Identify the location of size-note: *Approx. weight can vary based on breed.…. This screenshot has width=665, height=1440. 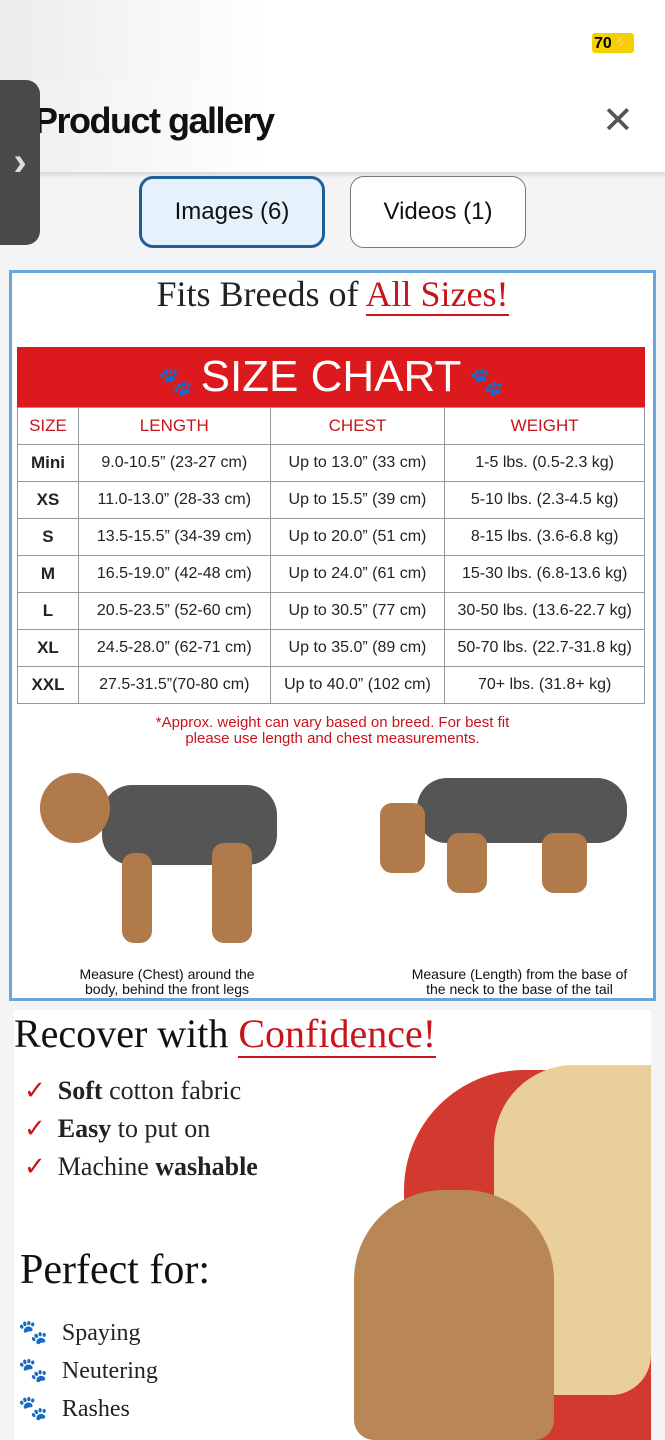
(332, 731).